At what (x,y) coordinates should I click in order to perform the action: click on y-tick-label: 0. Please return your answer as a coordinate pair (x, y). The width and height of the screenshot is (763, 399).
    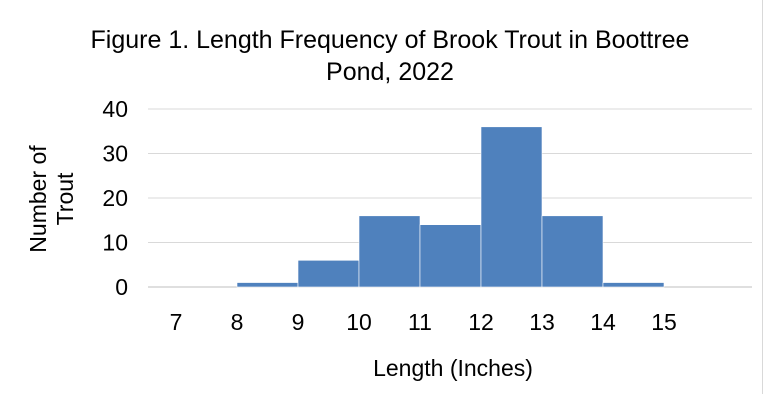
    Looking at the image, I should click on (121, 287).